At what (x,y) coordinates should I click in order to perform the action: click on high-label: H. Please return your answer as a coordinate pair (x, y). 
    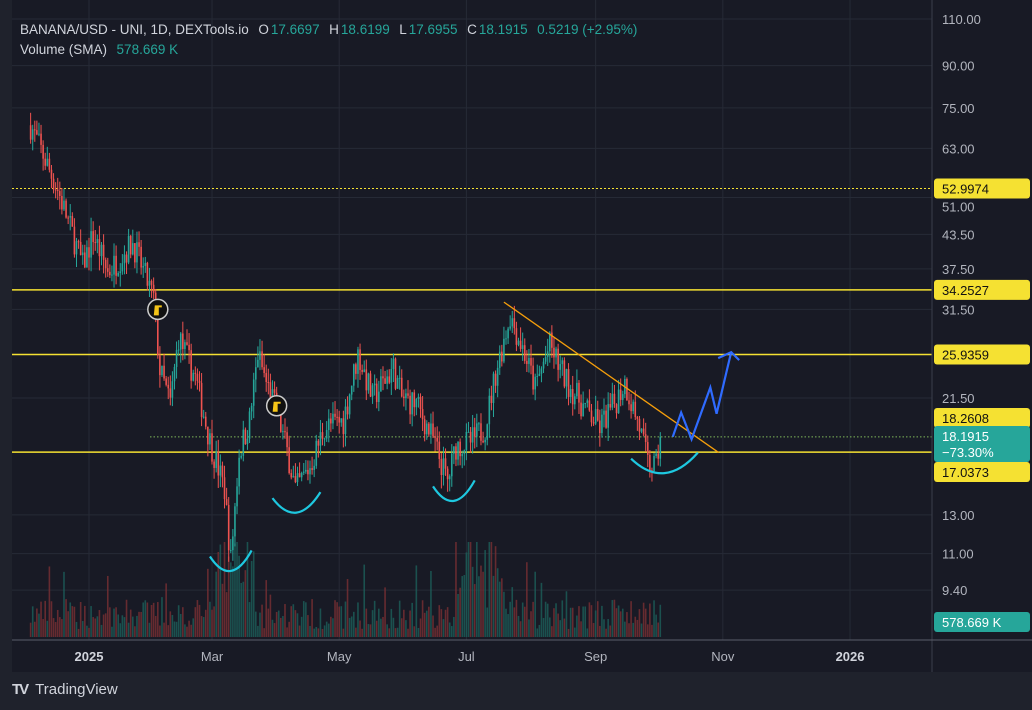
    Looking at the image, I should click on (334, 29).